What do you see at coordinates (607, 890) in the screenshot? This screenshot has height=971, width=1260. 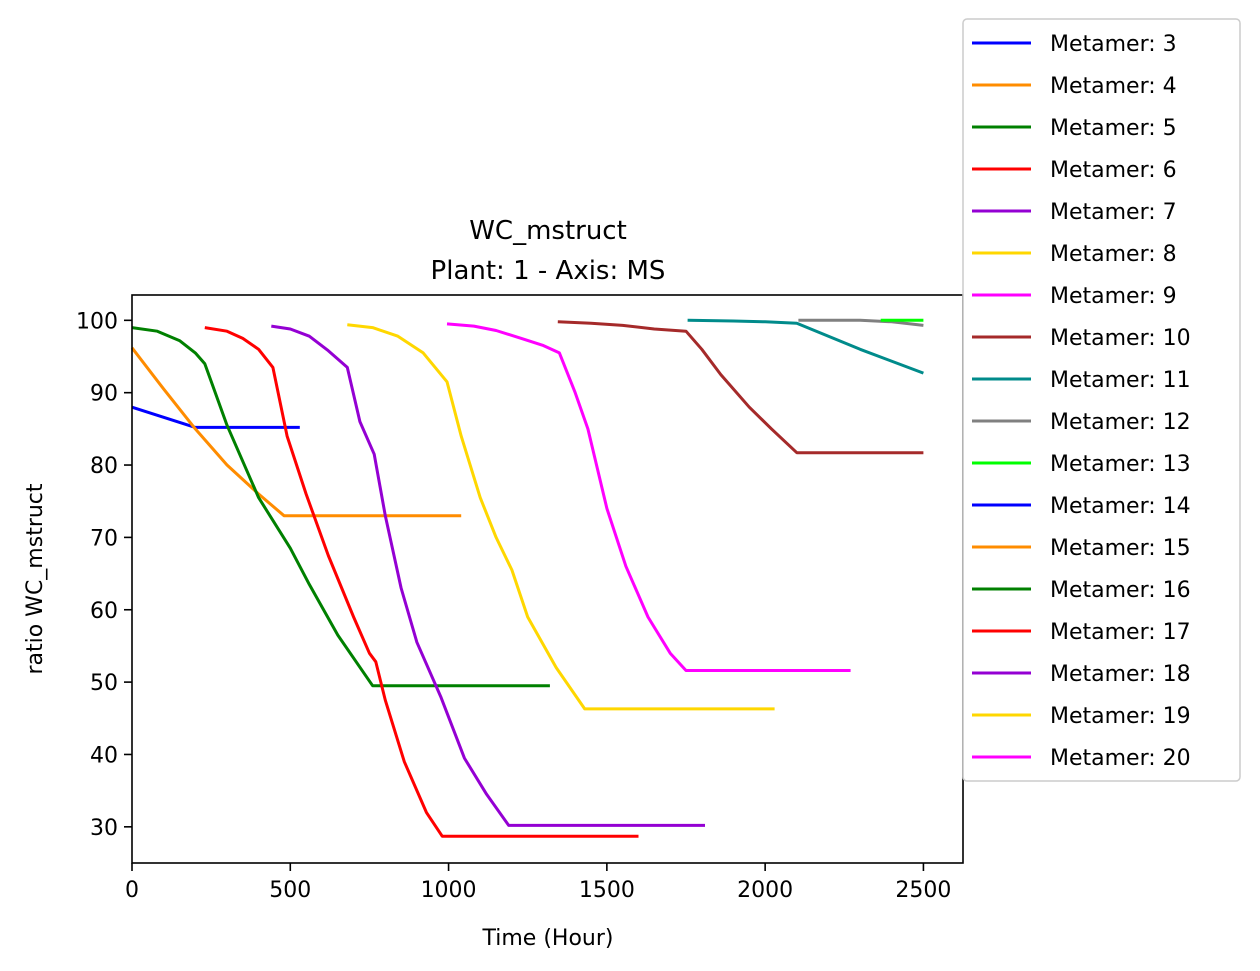 I see `x-tick-label: 1500` at bounding box center [607, 890].